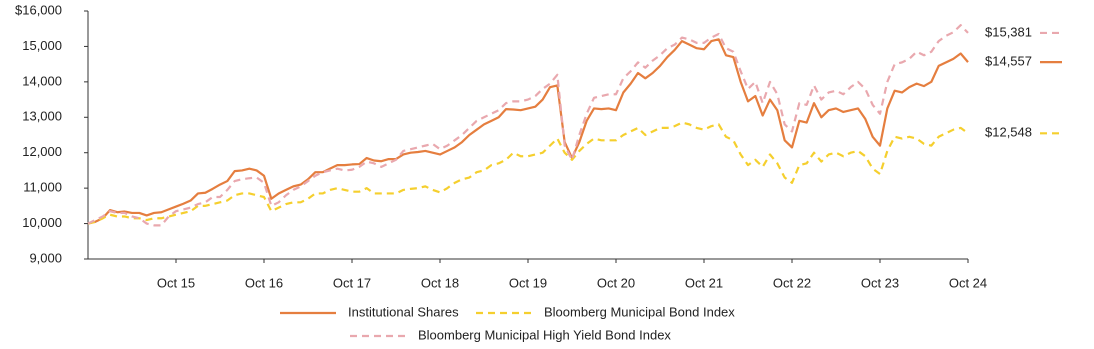 This screenshot has height=349, width=1094. What do you see at coordinates (352, 282) in the screenshot?
I see `x-tick-label: Oct 17` at bounding box center [352, 282].